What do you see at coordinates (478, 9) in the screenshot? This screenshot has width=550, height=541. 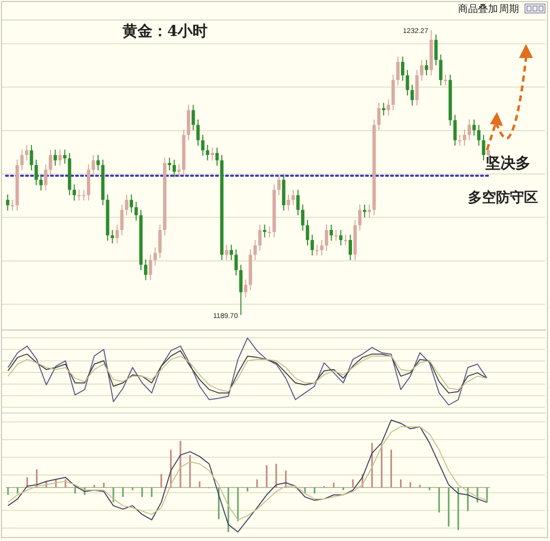 I see `text: 商品叠加` at bounding box center [478, 9].